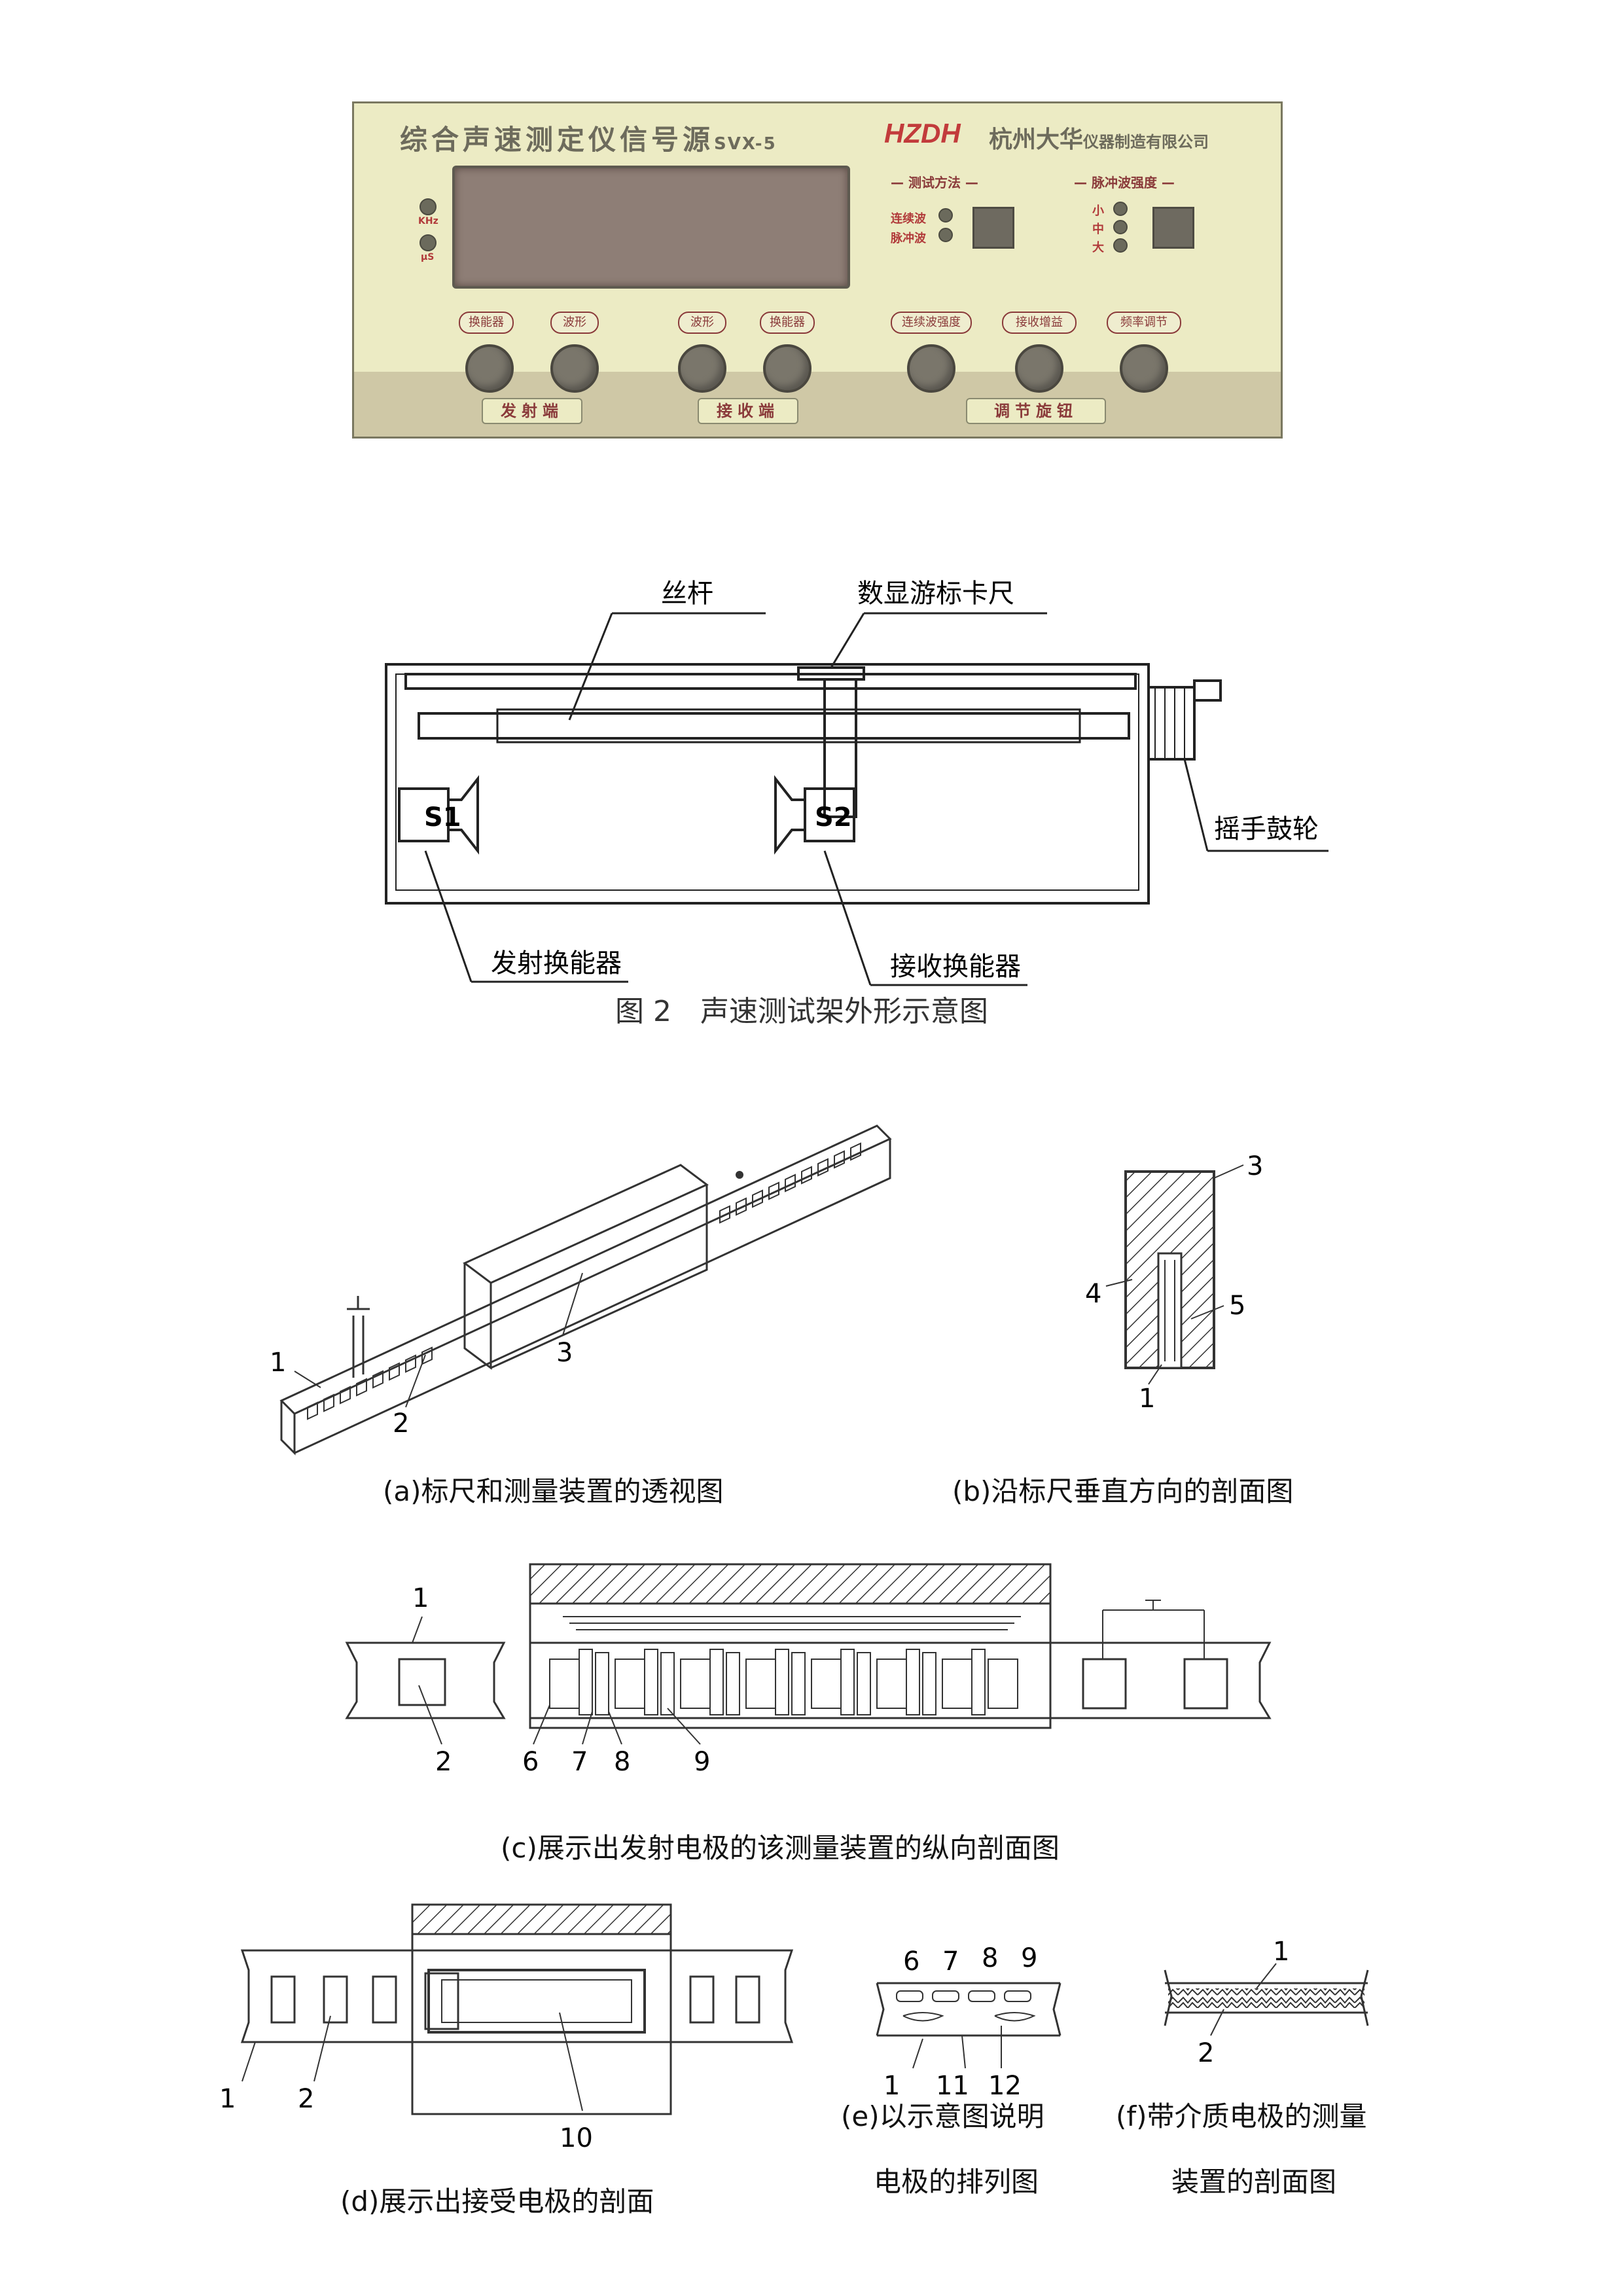 The height and width of the screenshot is (2296, 1623). I want to click on label-receiver: 接收换能器, so click(955, 967).